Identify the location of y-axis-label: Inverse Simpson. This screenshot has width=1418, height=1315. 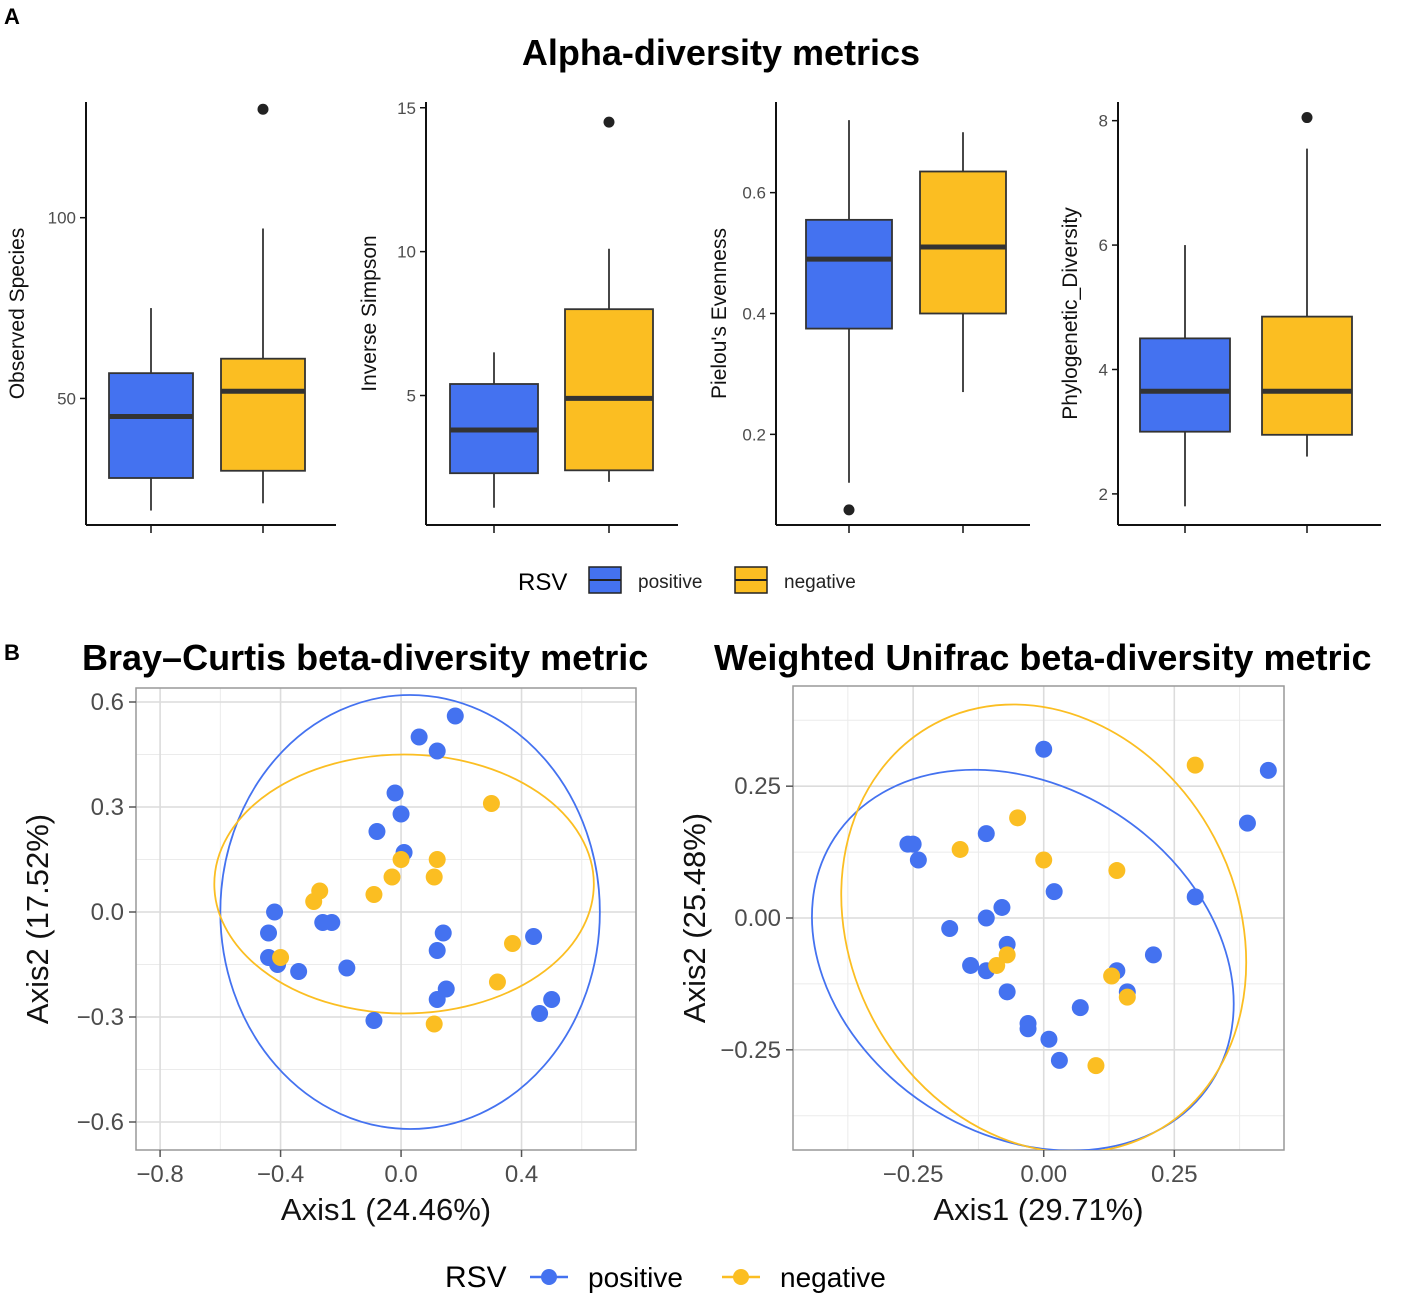
(369, 313).